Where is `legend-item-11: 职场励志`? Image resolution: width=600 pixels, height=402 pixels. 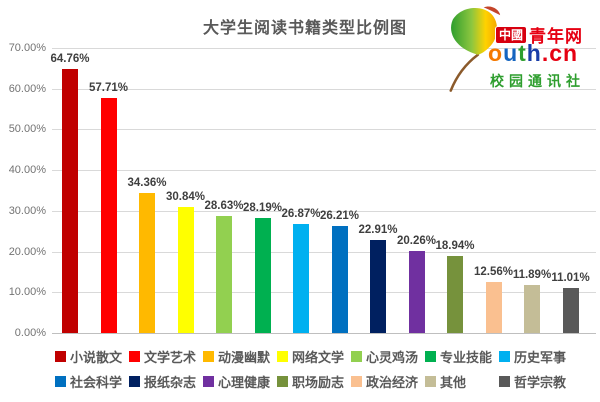
legend-item-11: 职场励志 is located at coordinates (314, 381).